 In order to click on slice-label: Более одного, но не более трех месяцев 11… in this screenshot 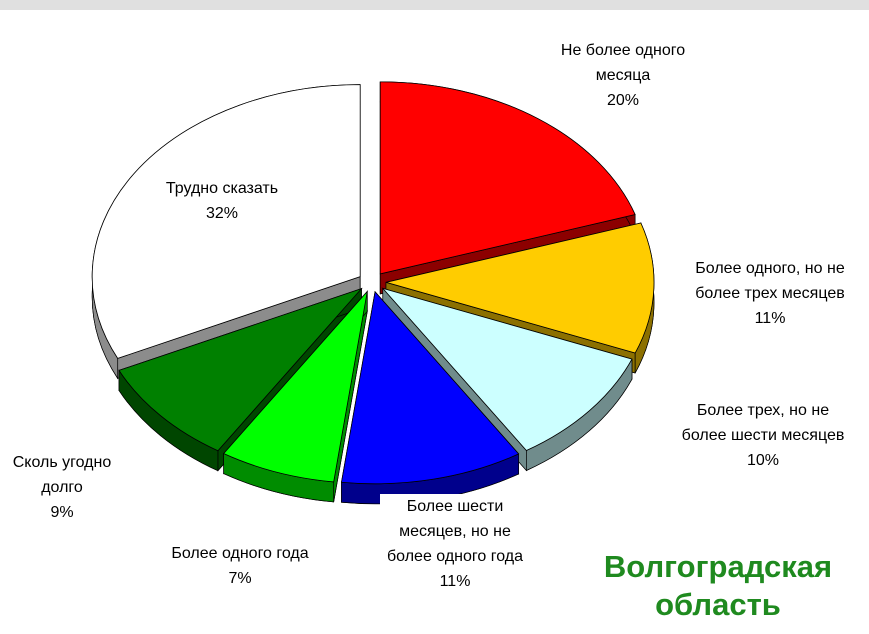, I will do `click(770, 293)`.